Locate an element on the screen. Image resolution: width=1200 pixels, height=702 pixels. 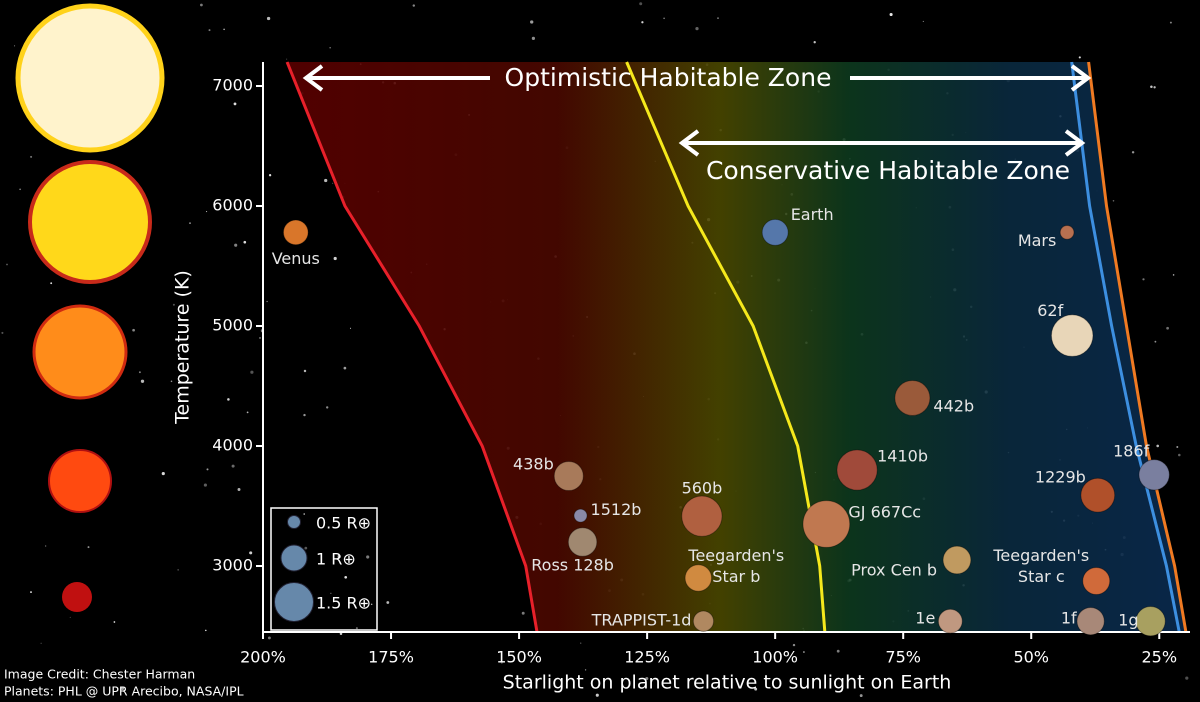
x-tick-label: 175% is located at coordinates (391, 657).